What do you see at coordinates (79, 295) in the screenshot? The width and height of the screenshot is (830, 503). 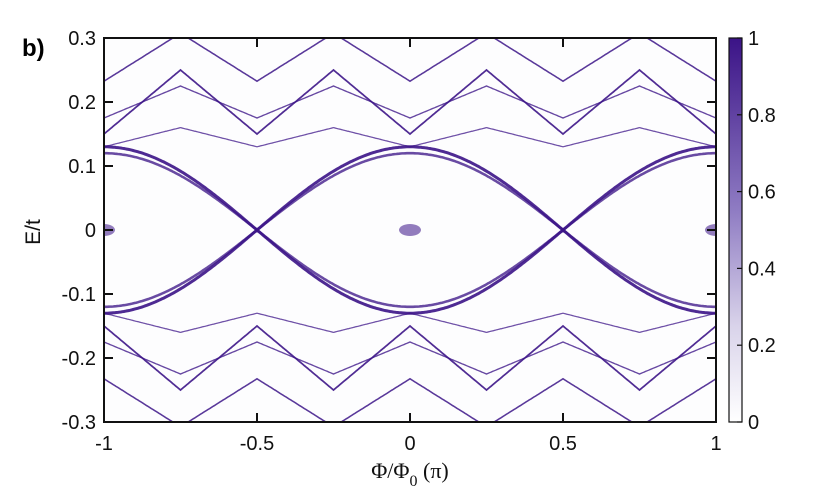 I see `y-tick-label-2: -0.1` at bounding box center [79, 295].